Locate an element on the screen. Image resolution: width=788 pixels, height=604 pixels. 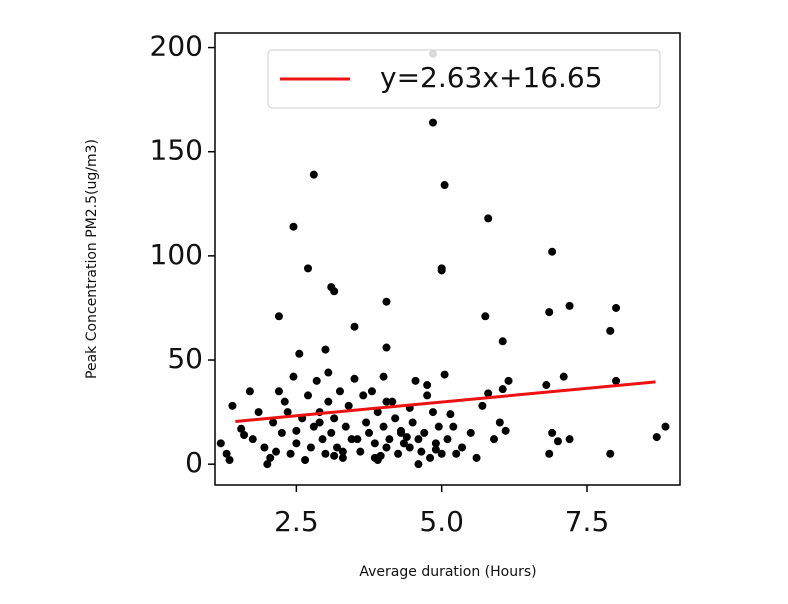
y-tick-label: 0 is located at coordinates (194, 462).